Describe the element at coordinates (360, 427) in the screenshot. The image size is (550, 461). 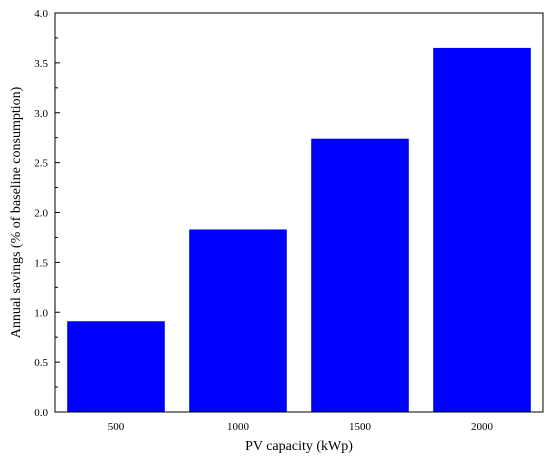
I see `x-tick-label: 1500` at that location.